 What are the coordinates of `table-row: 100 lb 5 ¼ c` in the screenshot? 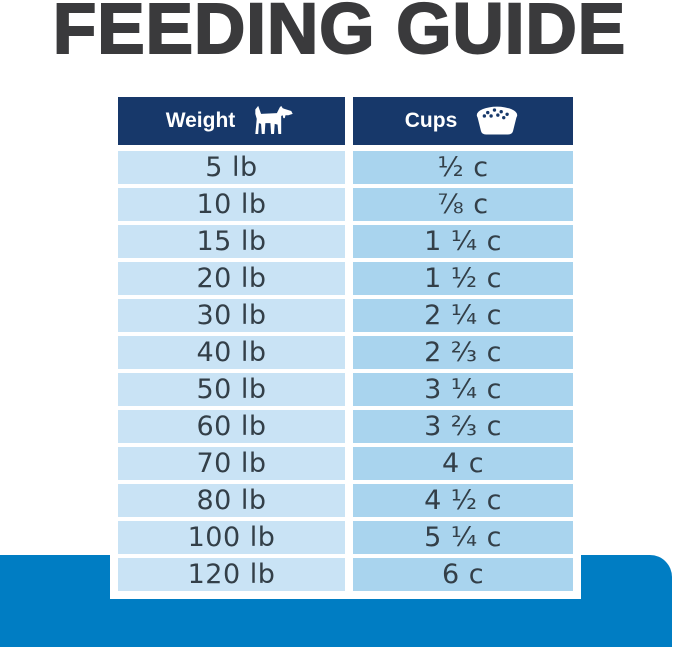 It's located at (345, 537).